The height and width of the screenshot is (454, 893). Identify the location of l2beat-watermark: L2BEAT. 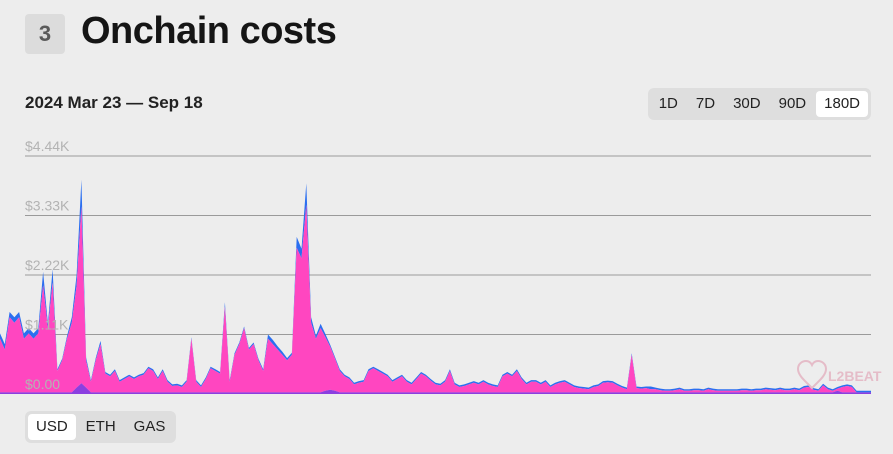
(839, 374).